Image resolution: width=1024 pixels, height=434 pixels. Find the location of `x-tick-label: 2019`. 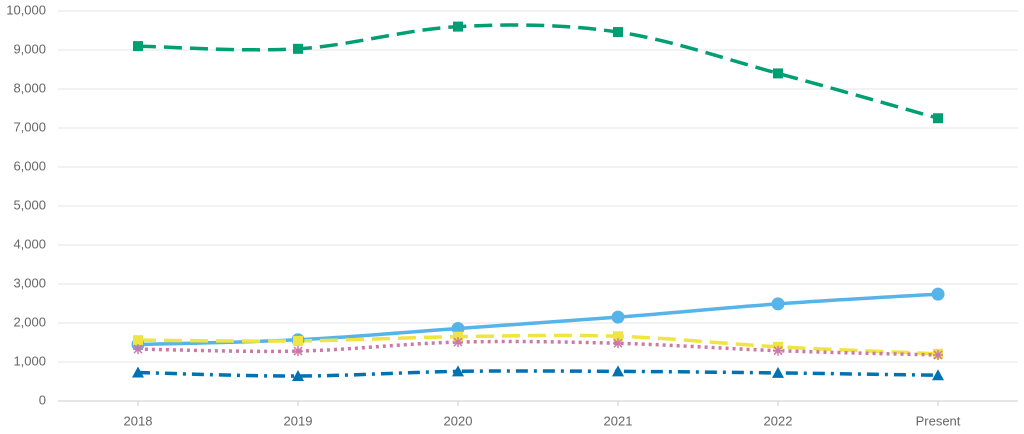

x-tick-label: 2019 is located at coordinates (298, 420).